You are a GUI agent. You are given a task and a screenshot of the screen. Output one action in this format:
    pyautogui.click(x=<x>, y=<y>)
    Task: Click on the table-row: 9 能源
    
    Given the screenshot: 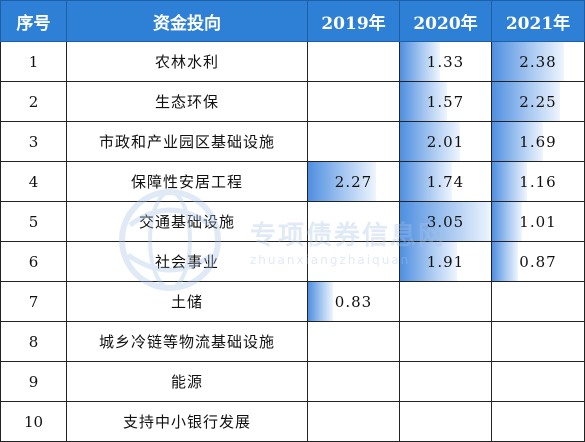 What is the action you would take?
    pyautogui.click(x=292, y=381)
    